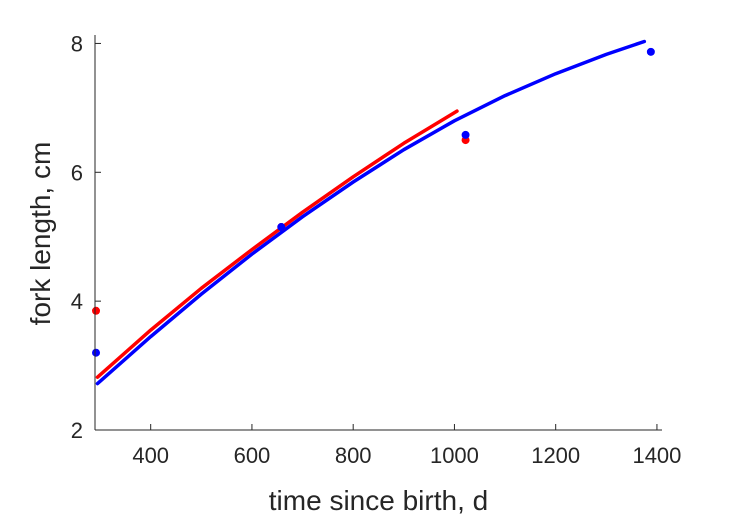 Image resolution: width=729 pixels, height=521 pixels. What do you see at coordinates (40, 234) in the screenshot?
I see `y-axis-label: fork length, cm` at bounding box center [40, 234].